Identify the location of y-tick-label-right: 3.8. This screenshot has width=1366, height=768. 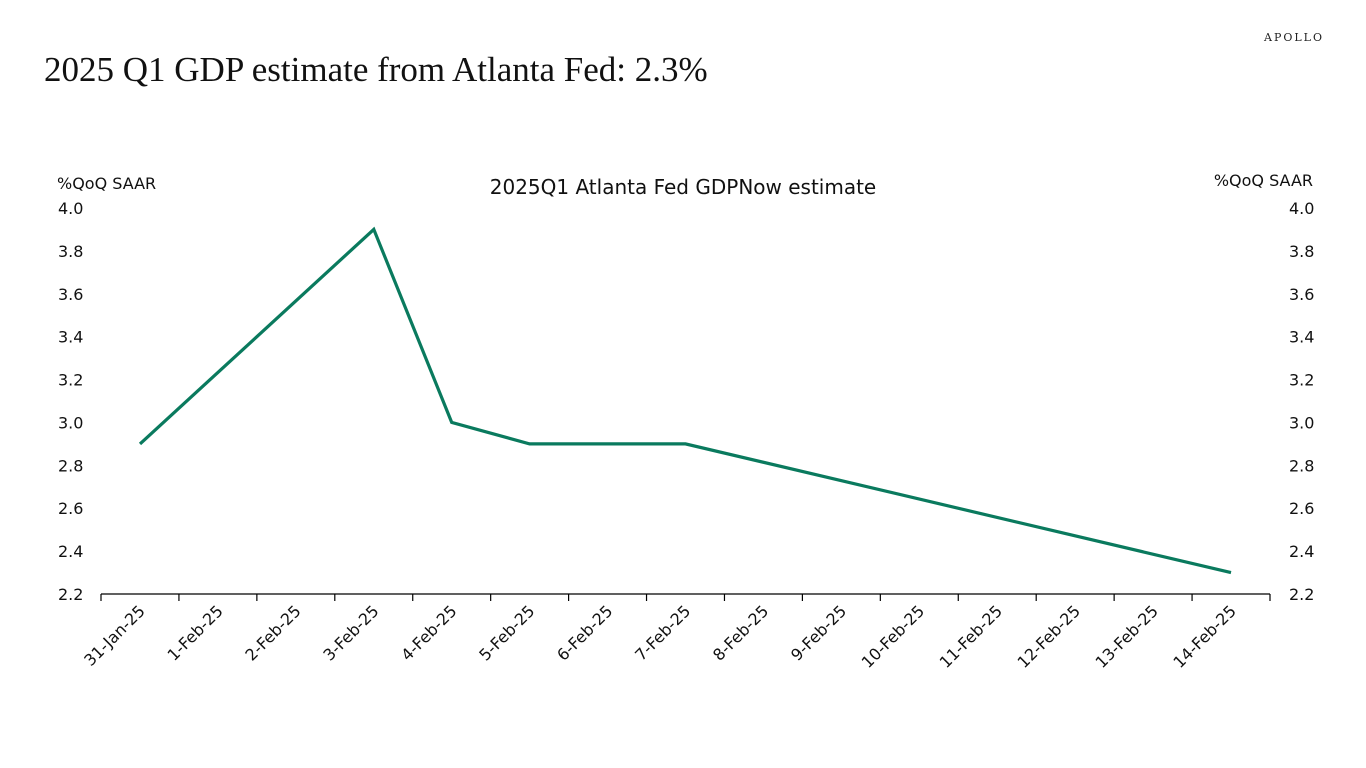
(1301, 251).